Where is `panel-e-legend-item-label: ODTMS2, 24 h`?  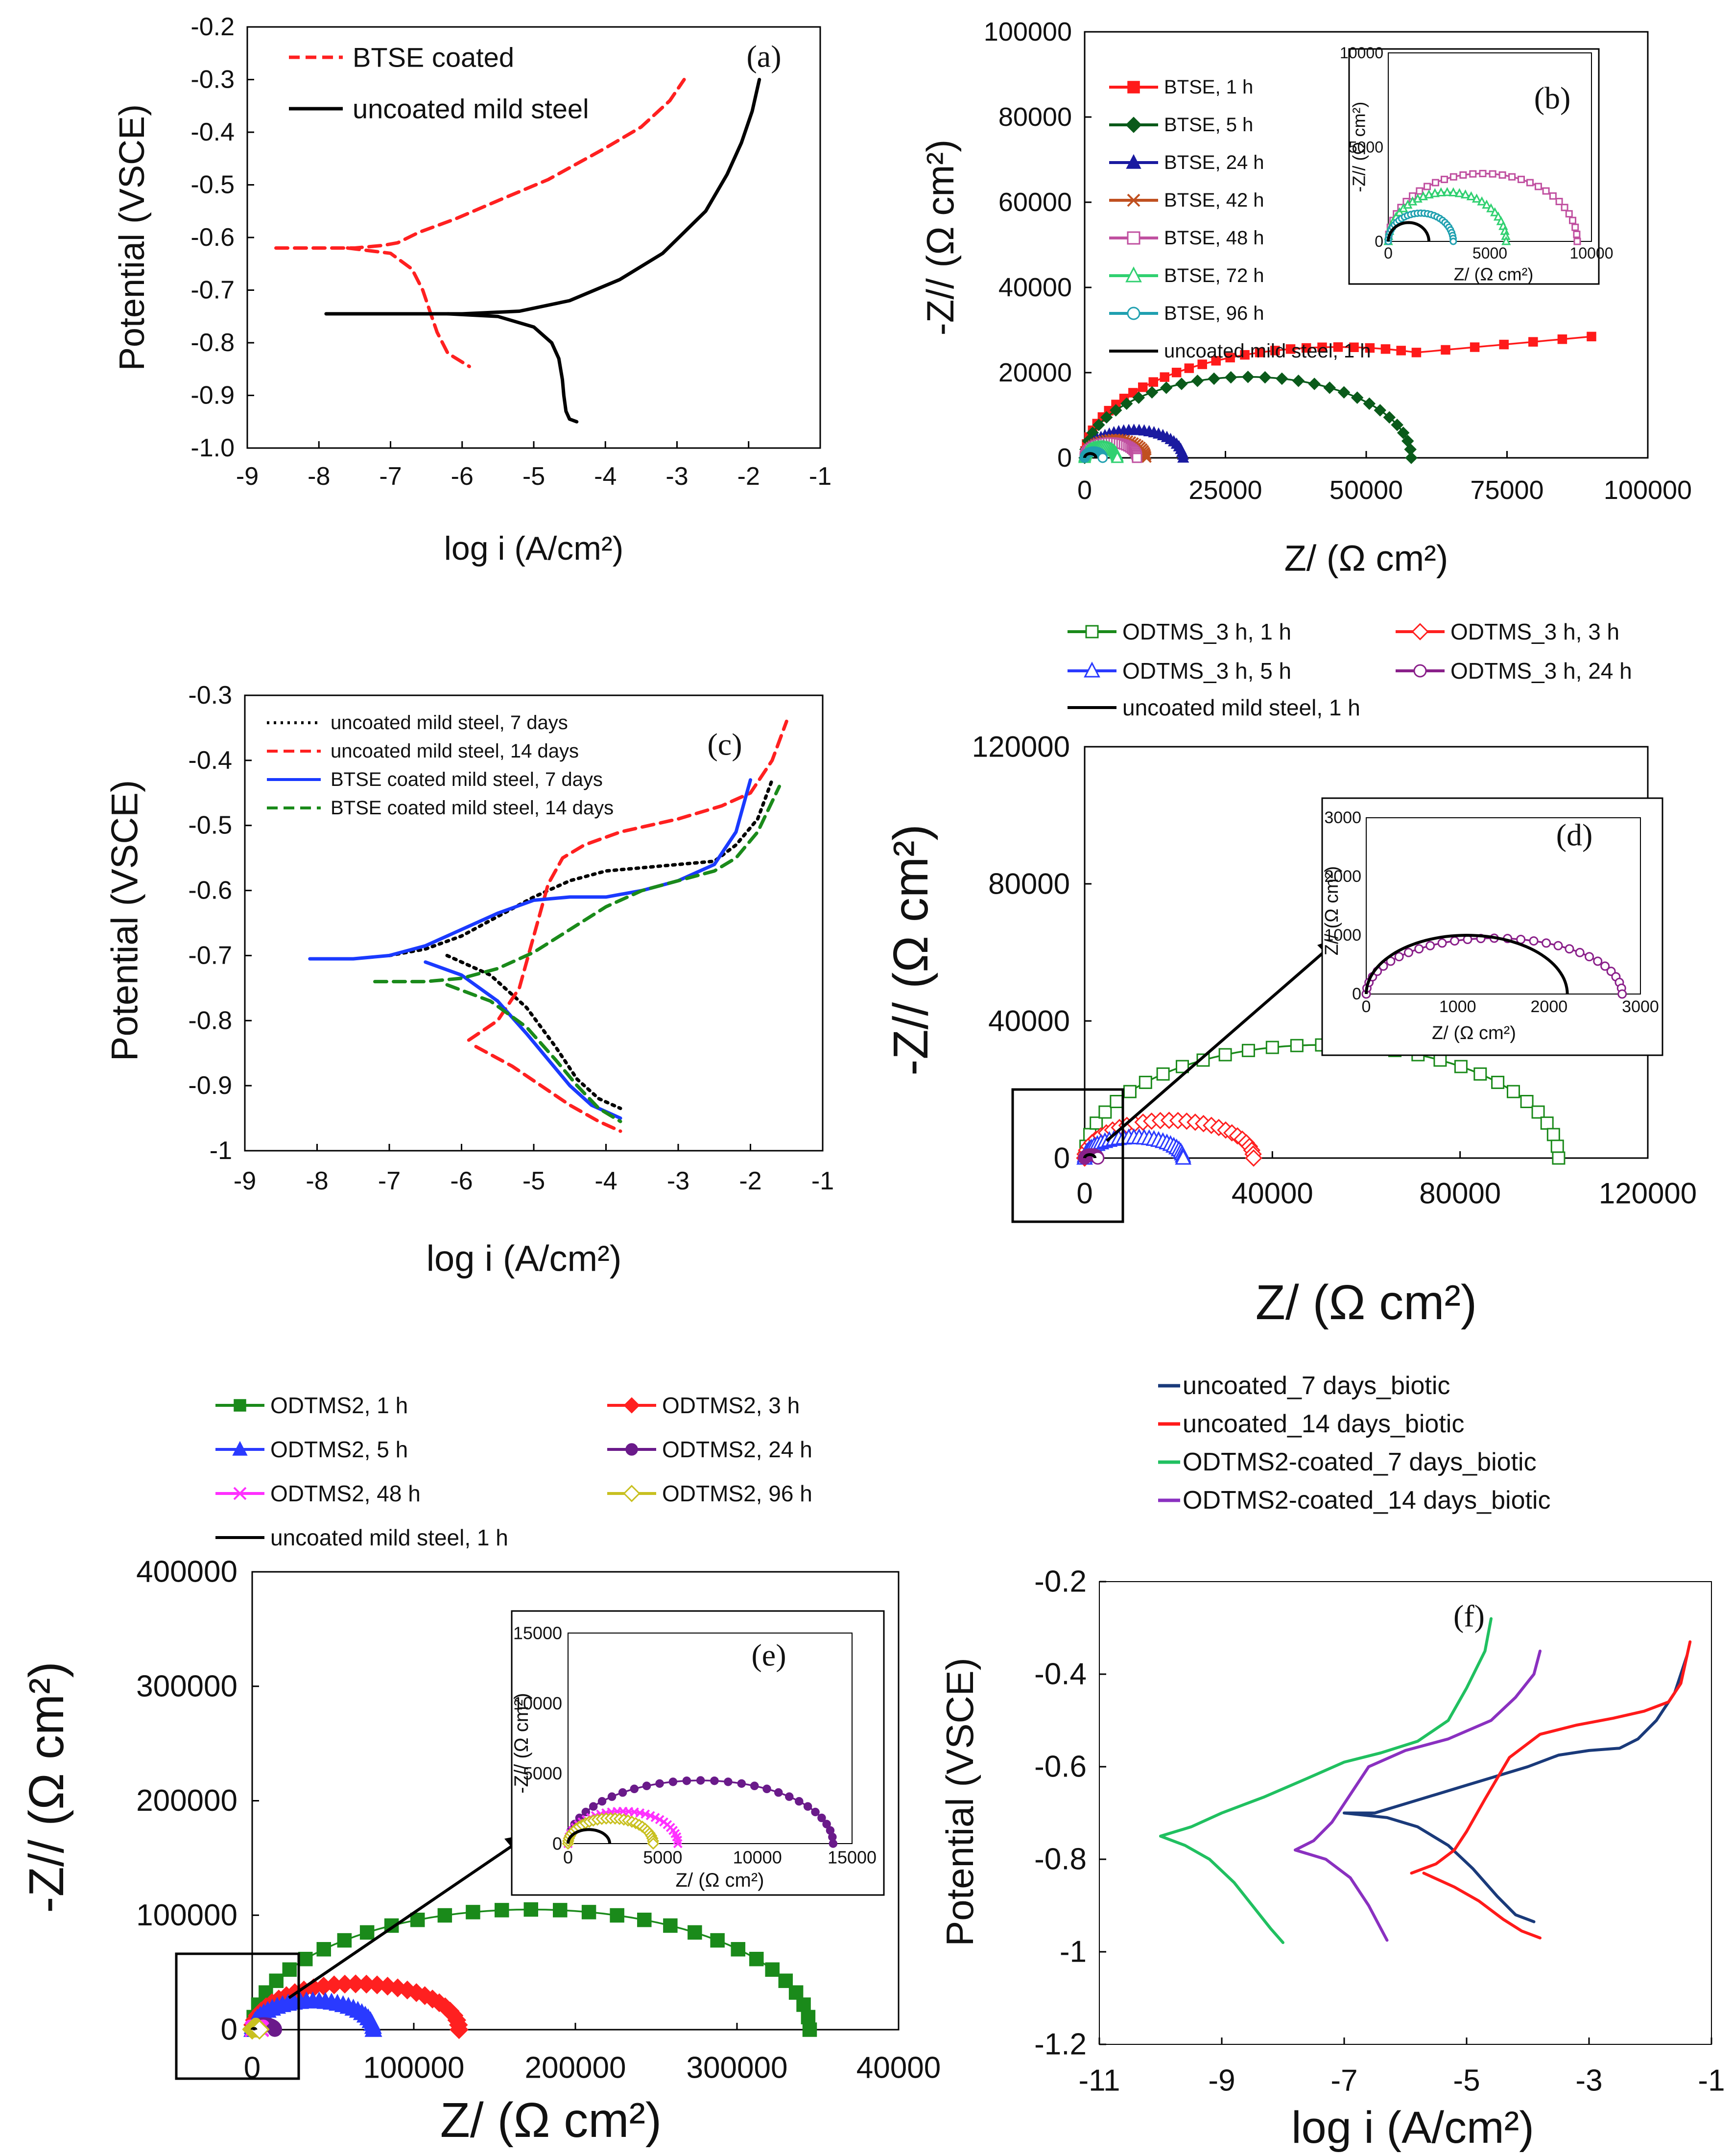 panel-e-legend-item-label: ODTMS2, 24 h is located at coordinates (737, 1449).